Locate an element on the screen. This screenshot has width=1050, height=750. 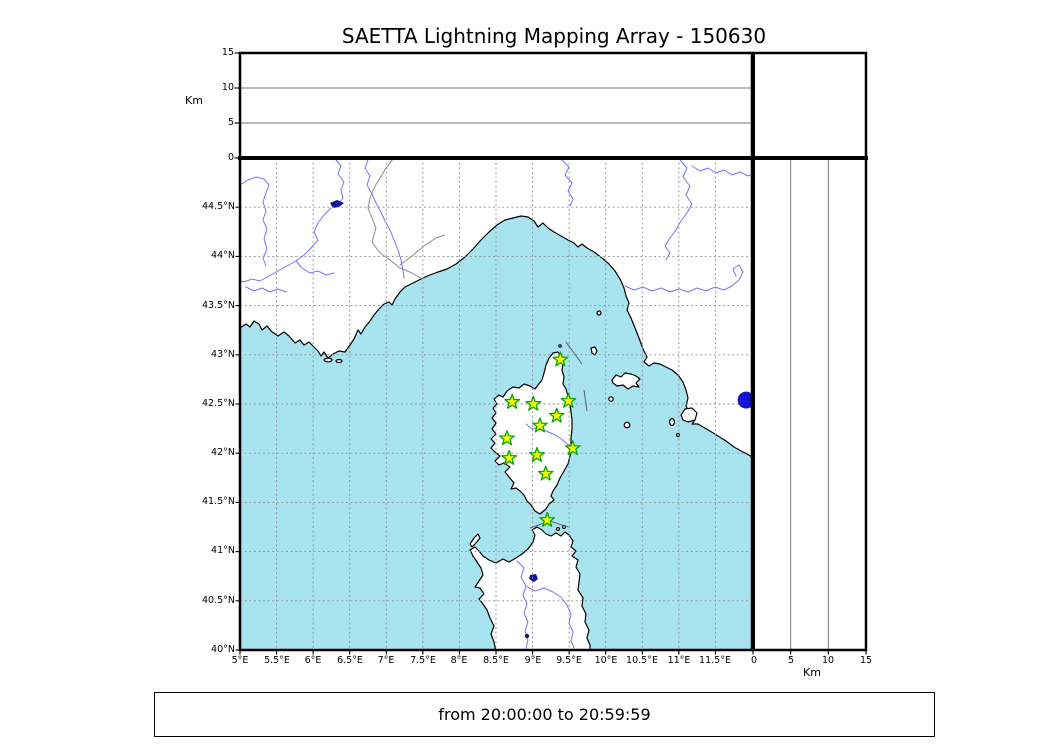
port-cros-island is located at coordinates (339, 361).